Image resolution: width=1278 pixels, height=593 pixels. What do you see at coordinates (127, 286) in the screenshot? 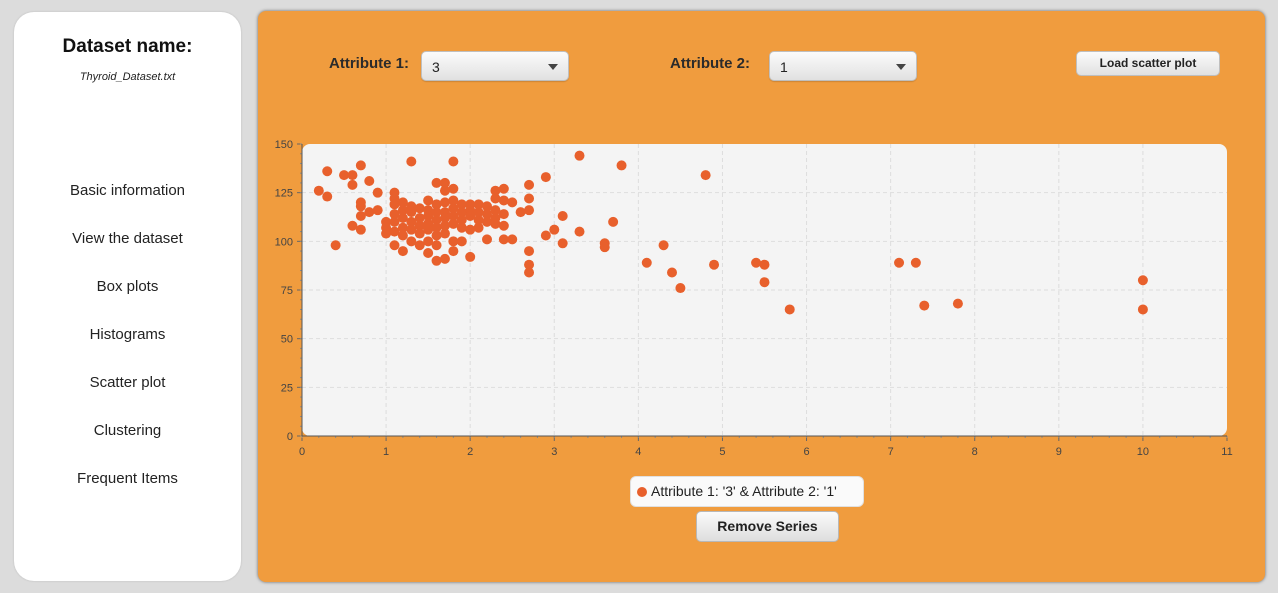
I see `sidebar-item-box-plots: Box plots` at bounding box center [127, 286].